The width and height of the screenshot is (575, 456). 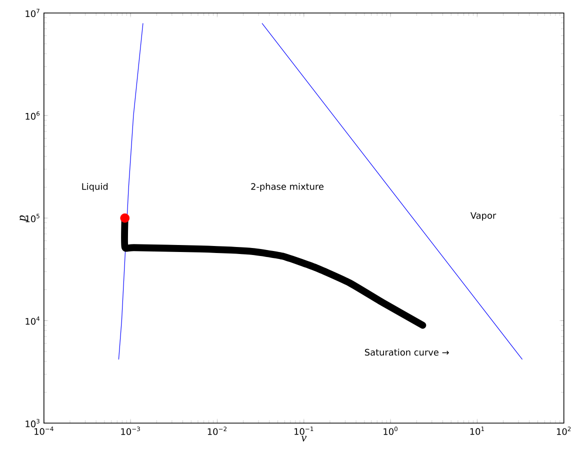 What do you see at coordinates (130, 430) in the screenshot?
I see `x-tick-label: 10$^{−3}$` at bounding box center [130, 430].